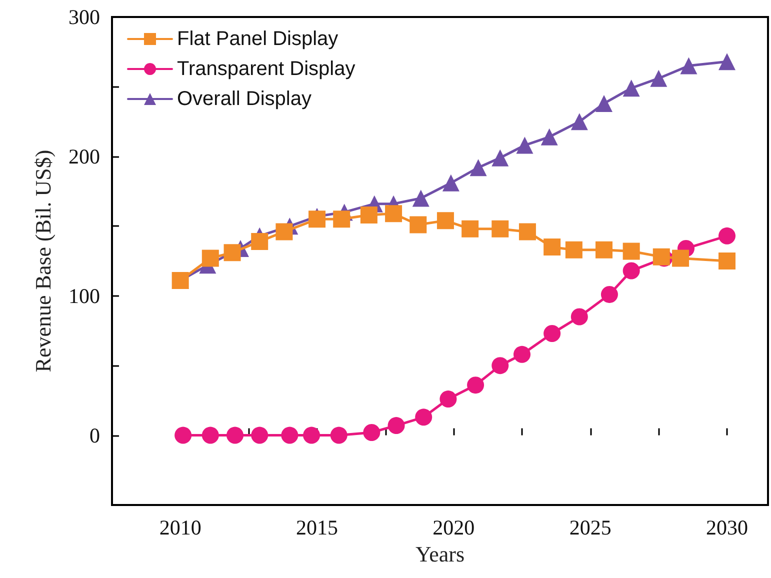  Describe the element at coordinates (84, 296) in the screenshot. I see `y-tick-label: 100` at that location.